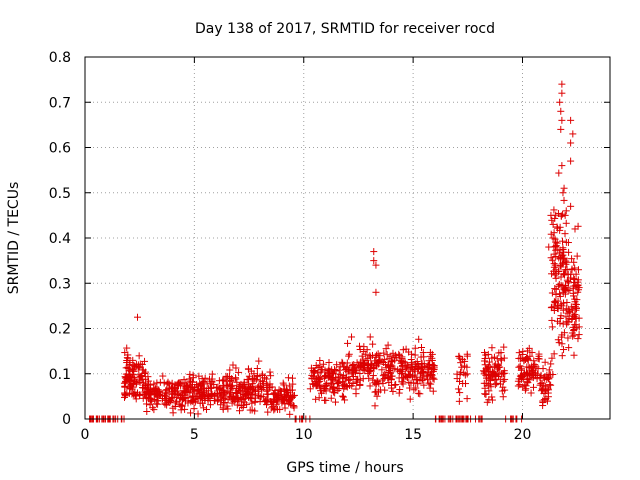 Image resolution: width=640 pixels, height=480 pixels. I want to click on y-axis-label: SRMTID / TECUs, so click(14, 238).